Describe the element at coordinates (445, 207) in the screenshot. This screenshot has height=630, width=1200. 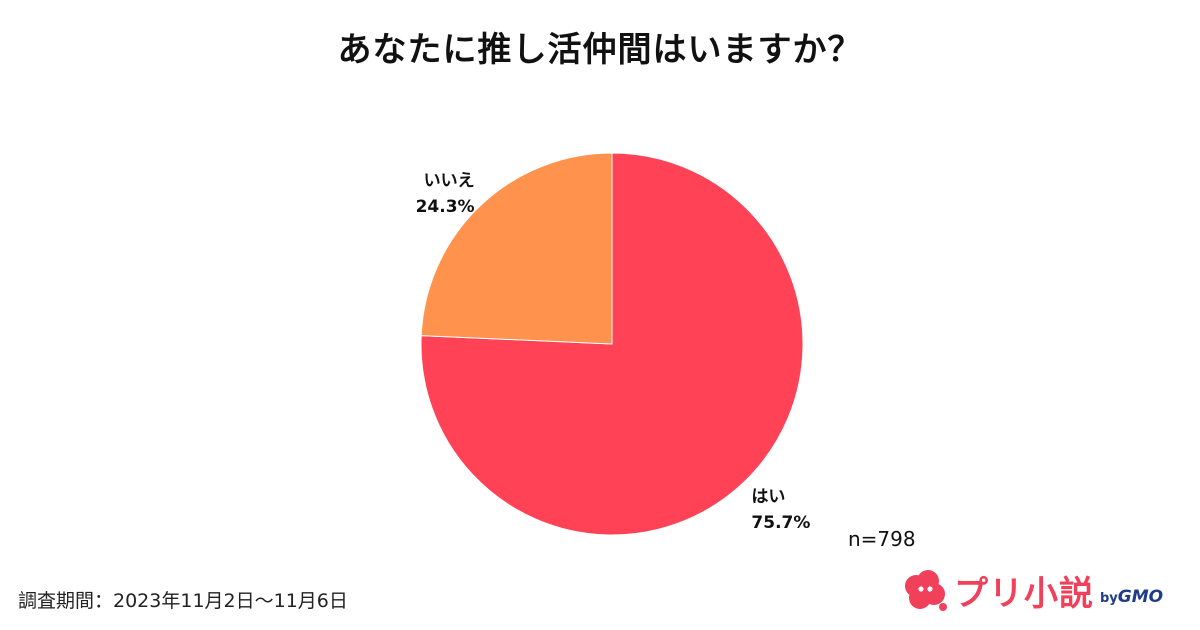
I see `slice-value-1: 24.3%` at that location.